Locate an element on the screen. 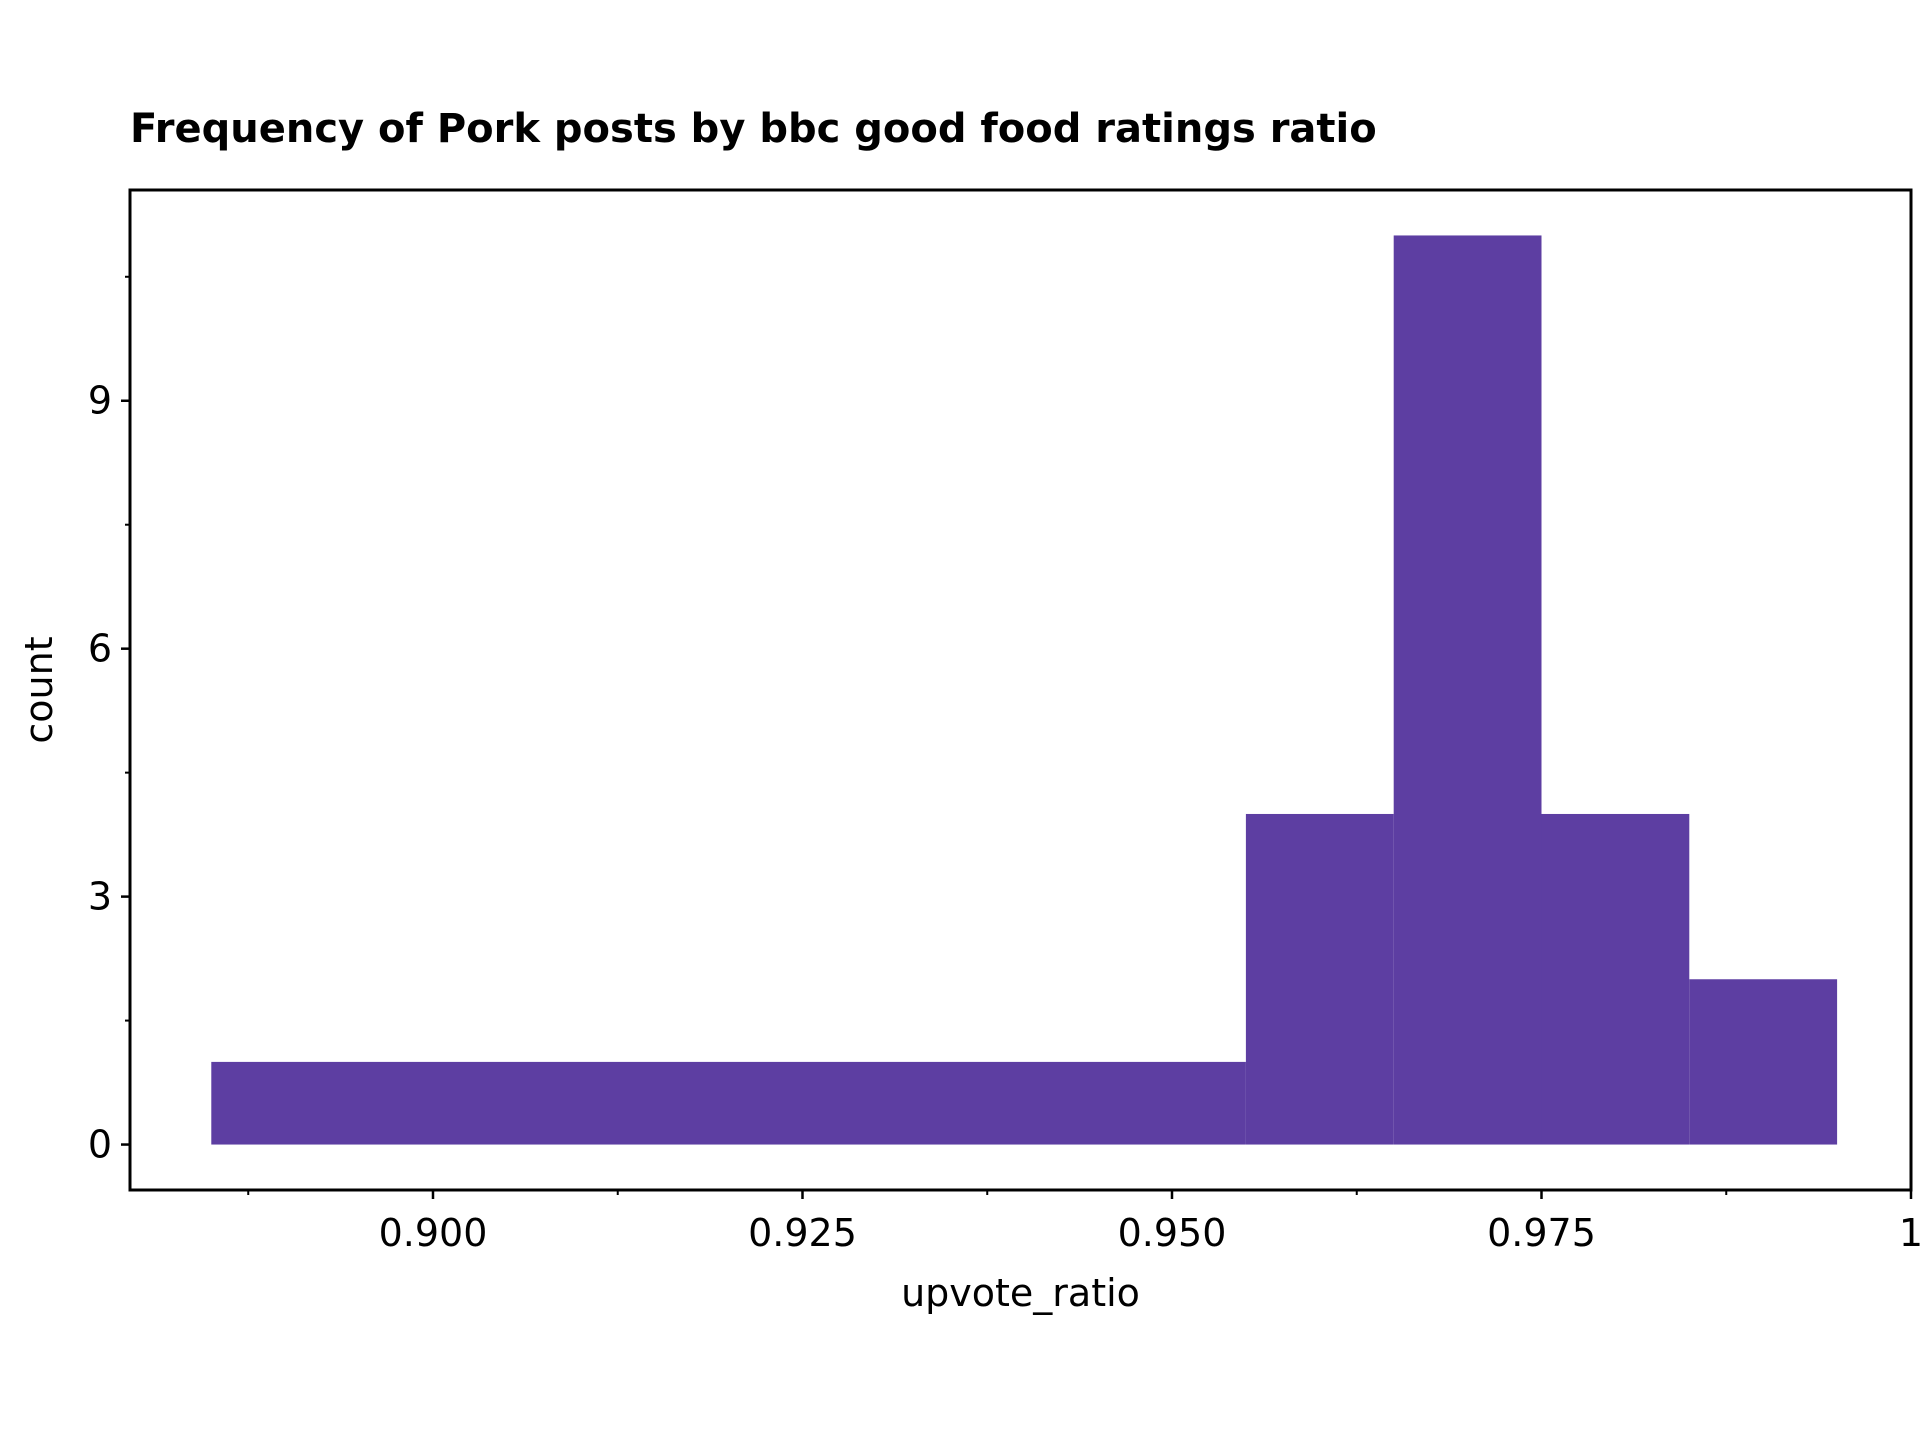  x-axis-ticks: 0.900 0.925 0.950 0.975 1 is located at coordinates (1083, 1222).